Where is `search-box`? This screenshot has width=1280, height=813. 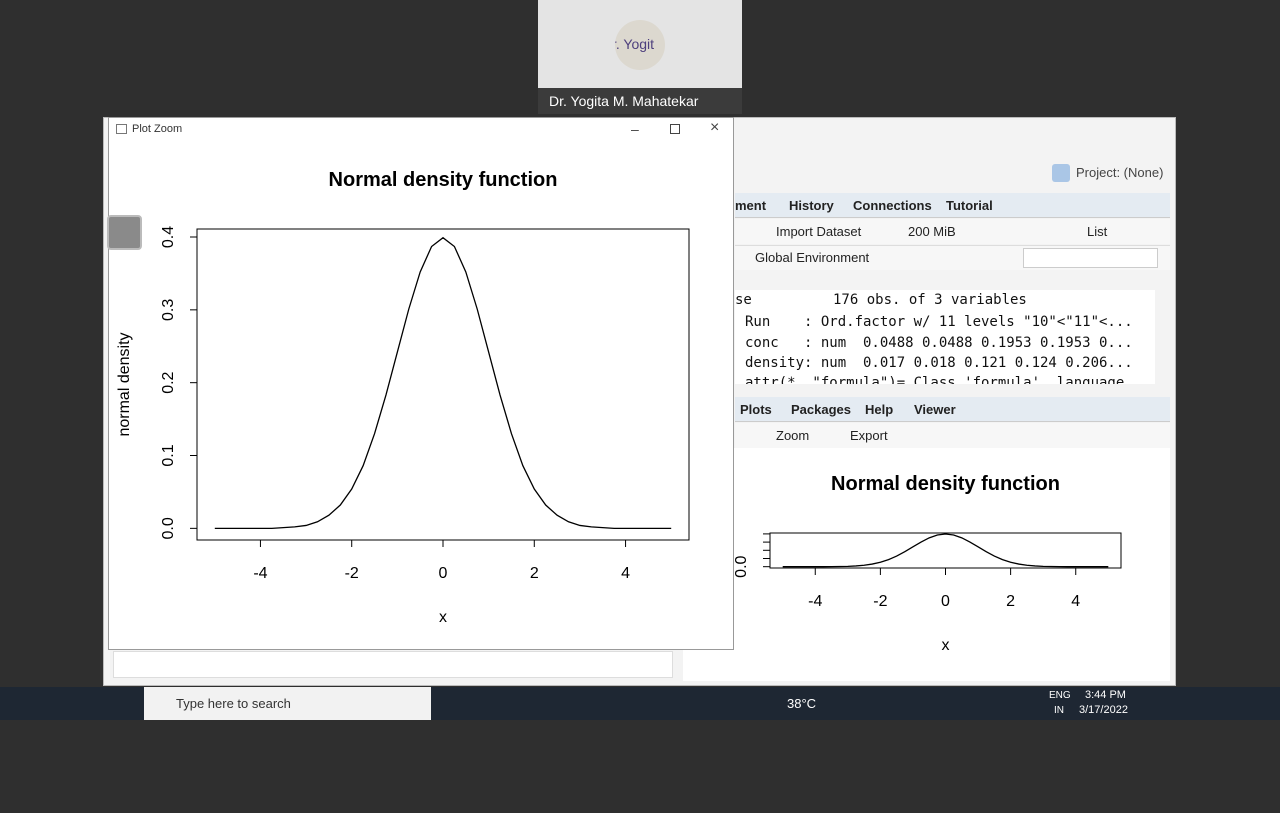 search-box is located at coordinates (1090, 258).